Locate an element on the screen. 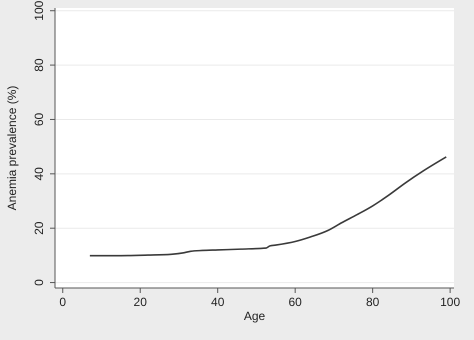 The image size is (474, 340). y-tick-label: 80 is located at coordinates (39, 65).